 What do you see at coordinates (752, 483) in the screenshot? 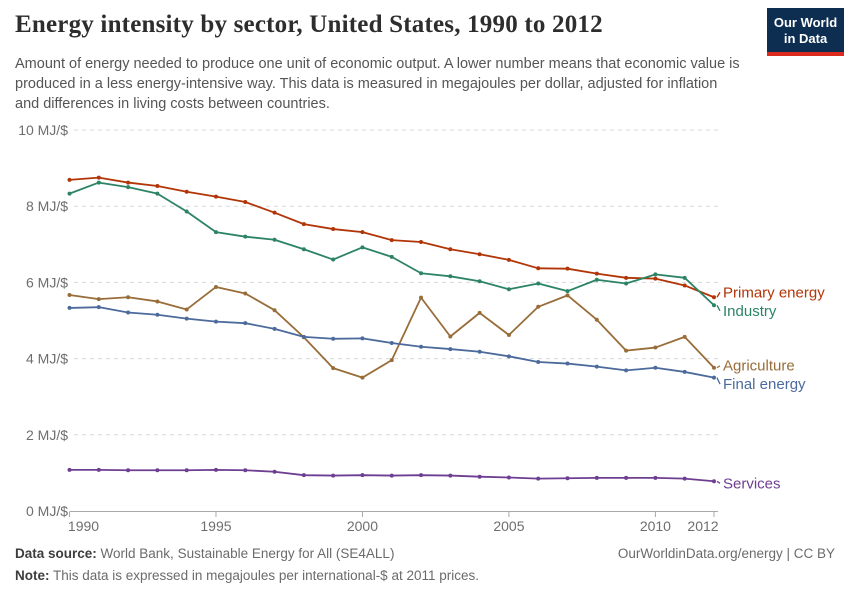
I see `series-label-services: Services` at bounding box center [752, 483].